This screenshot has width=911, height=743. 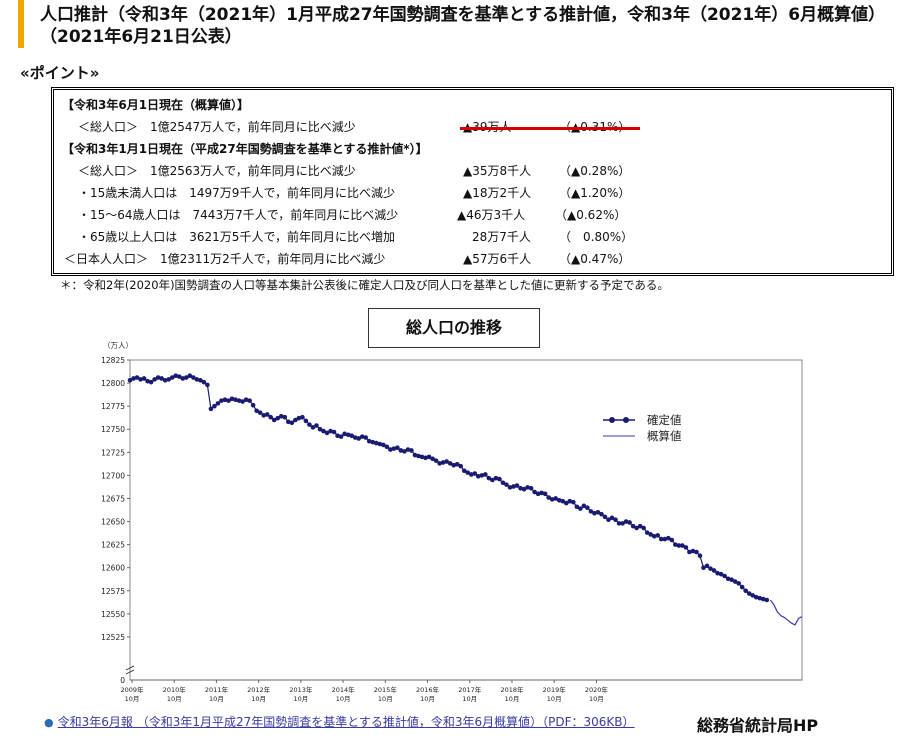 I want to click on y-tick-label: 12825, so click(x=113, y=360).